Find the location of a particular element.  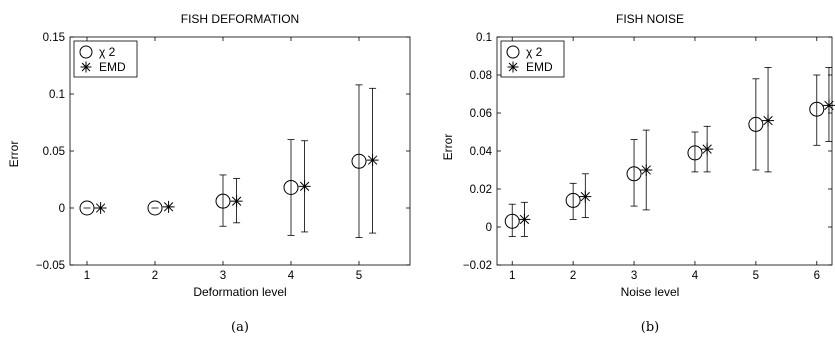

figure-caption: (b) is located at coordinates (650, 327).